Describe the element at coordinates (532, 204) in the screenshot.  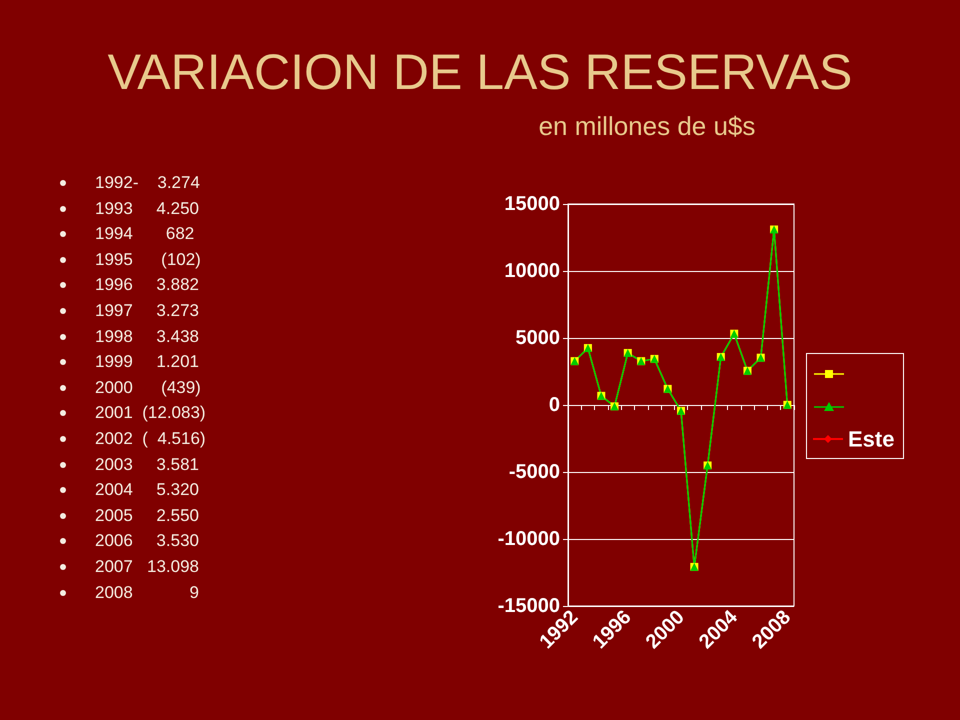
I see `y-tick-label: 15000` at that location.